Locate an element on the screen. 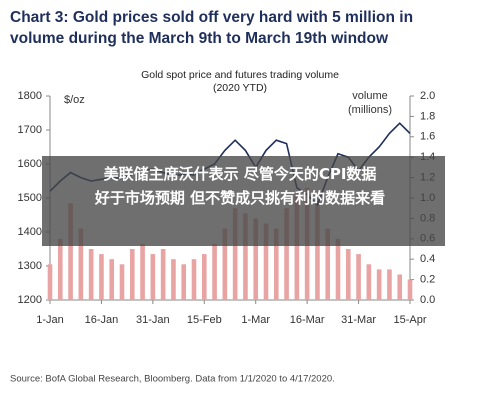 This screenshot has height=403, width=500. y-tick-label: 1700 is located at coordinates (30, 130).